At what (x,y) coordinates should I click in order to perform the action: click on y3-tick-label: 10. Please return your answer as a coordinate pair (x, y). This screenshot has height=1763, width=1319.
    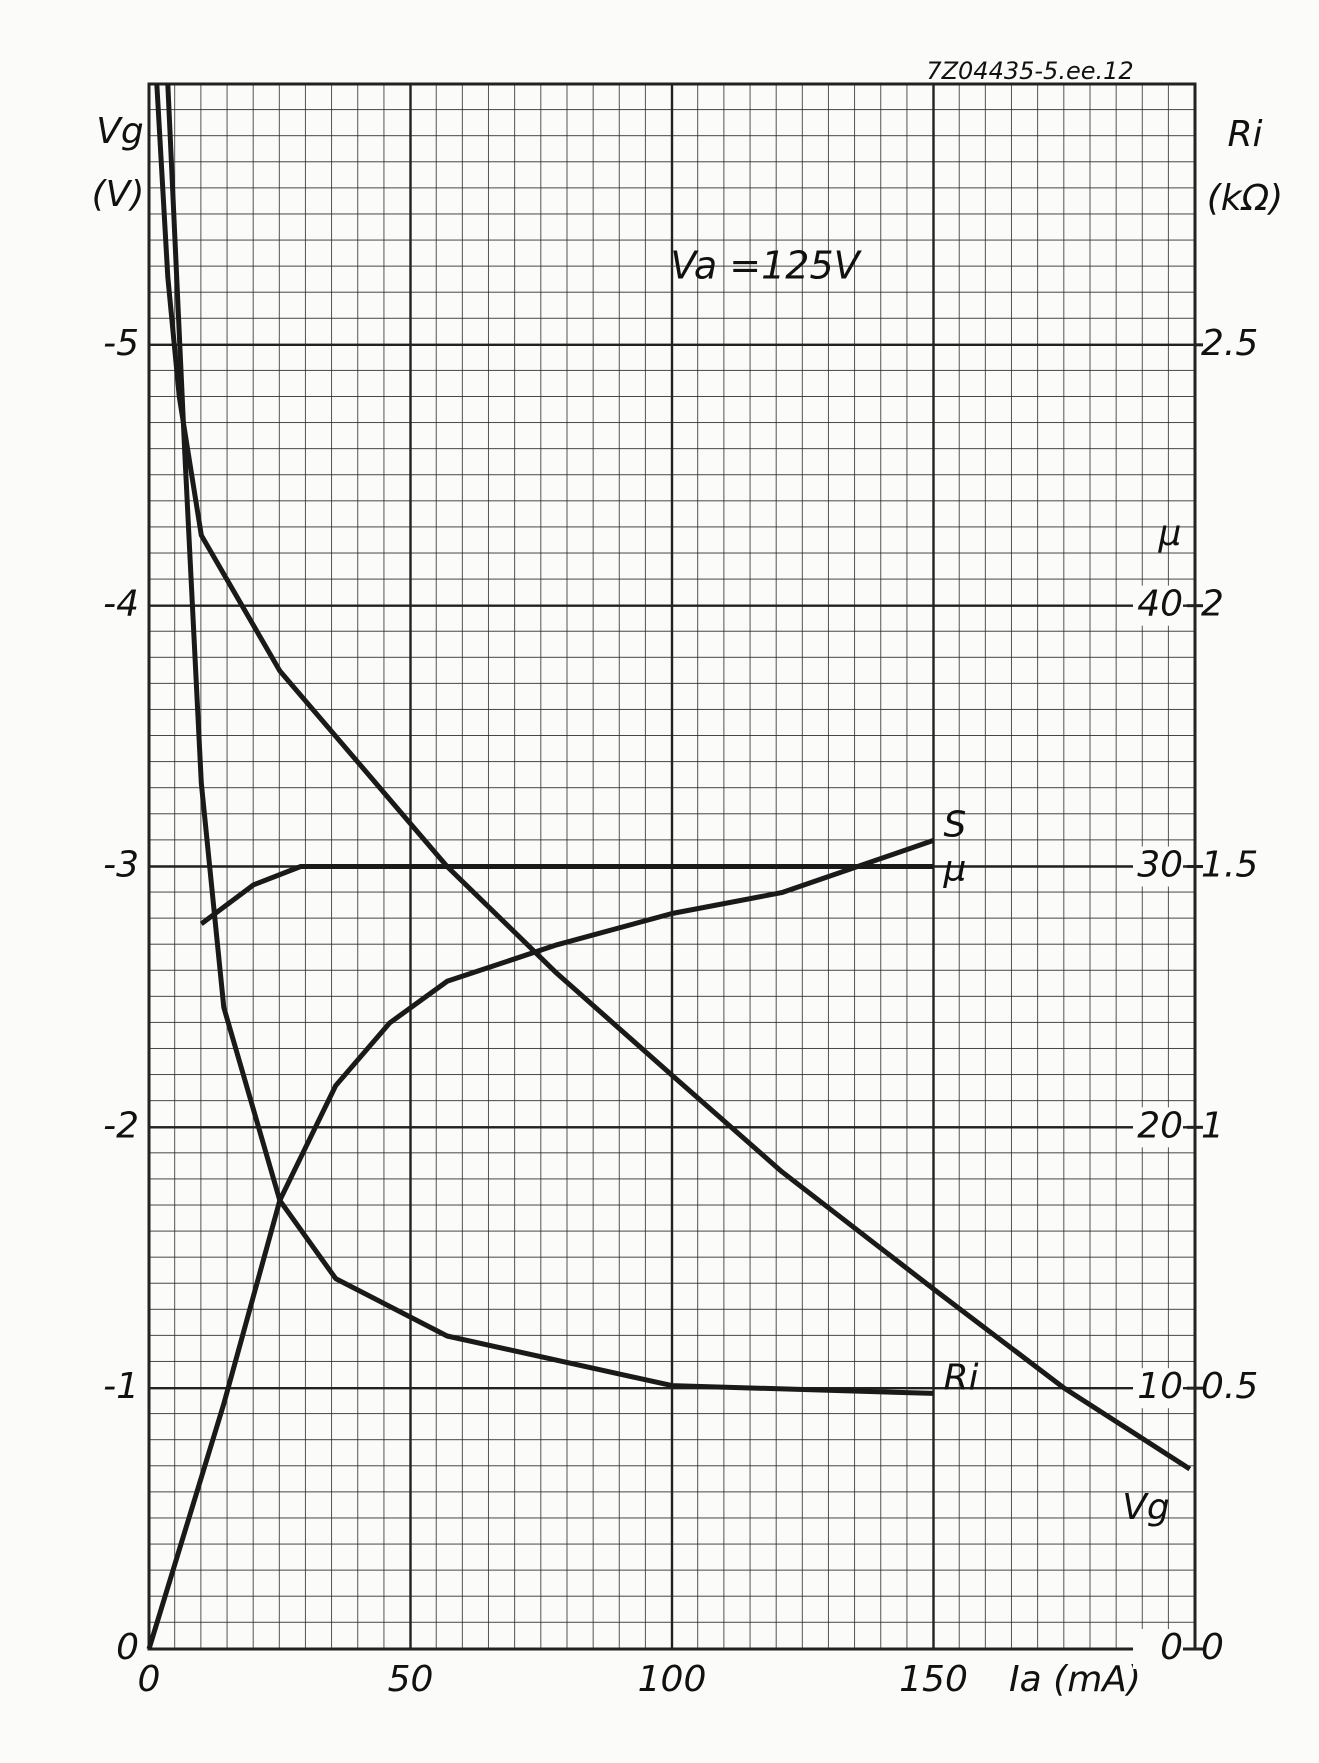
    Looking at the image, I should click on (1160, 1386).